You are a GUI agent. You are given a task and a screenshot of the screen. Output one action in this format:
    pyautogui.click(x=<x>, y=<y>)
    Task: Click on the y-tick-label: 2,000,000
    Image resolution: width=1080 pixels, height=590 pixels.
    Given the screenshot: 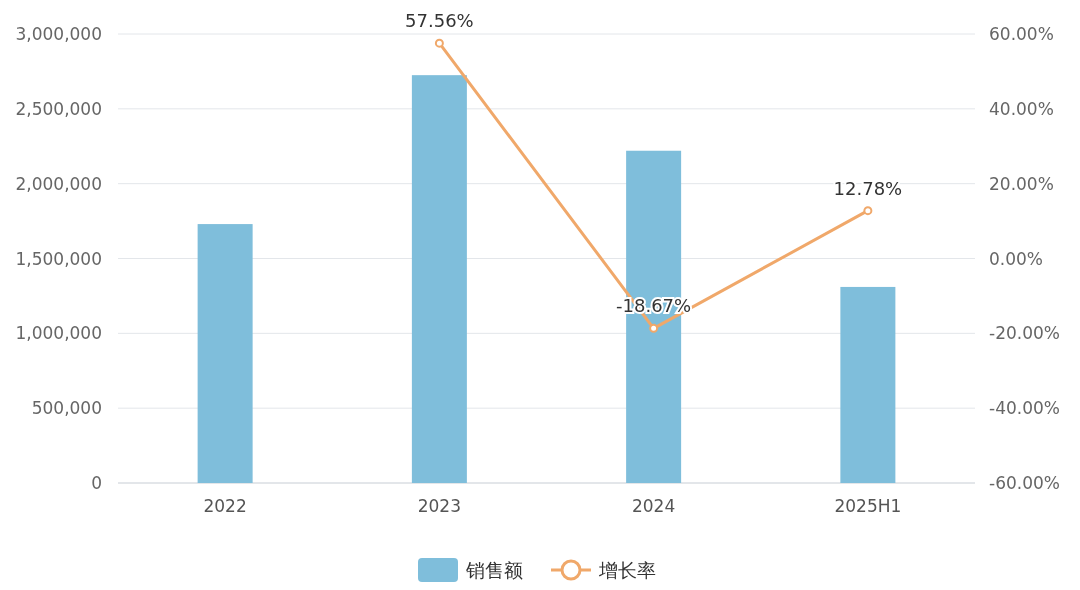 What is the action you would take?
    pyautogui.click(x=58, y=183)
    